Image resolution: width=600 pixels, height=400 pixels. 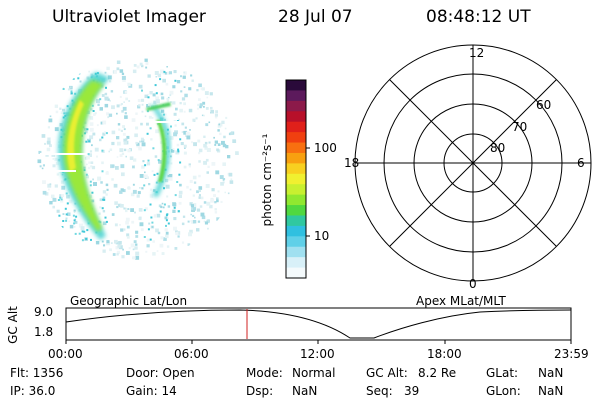 I want to click on image-date: 28 Jul 07, so click(x=315, y=17).